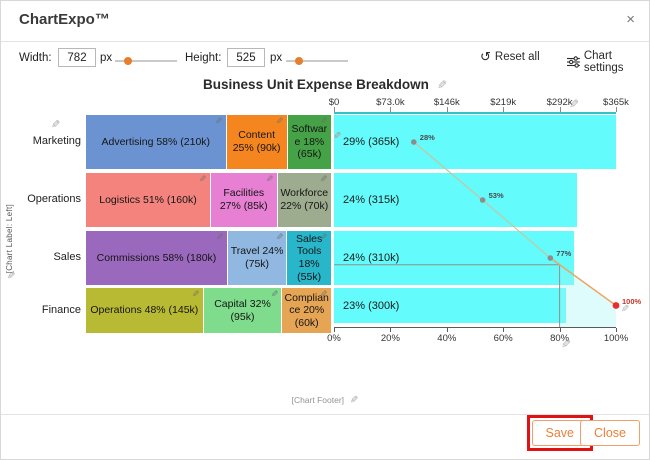 Image resolution: width=650 pixels, height=460 pixels. I want to click on mosaic-block-label: Operations 48% (145k), so click(144, 310).